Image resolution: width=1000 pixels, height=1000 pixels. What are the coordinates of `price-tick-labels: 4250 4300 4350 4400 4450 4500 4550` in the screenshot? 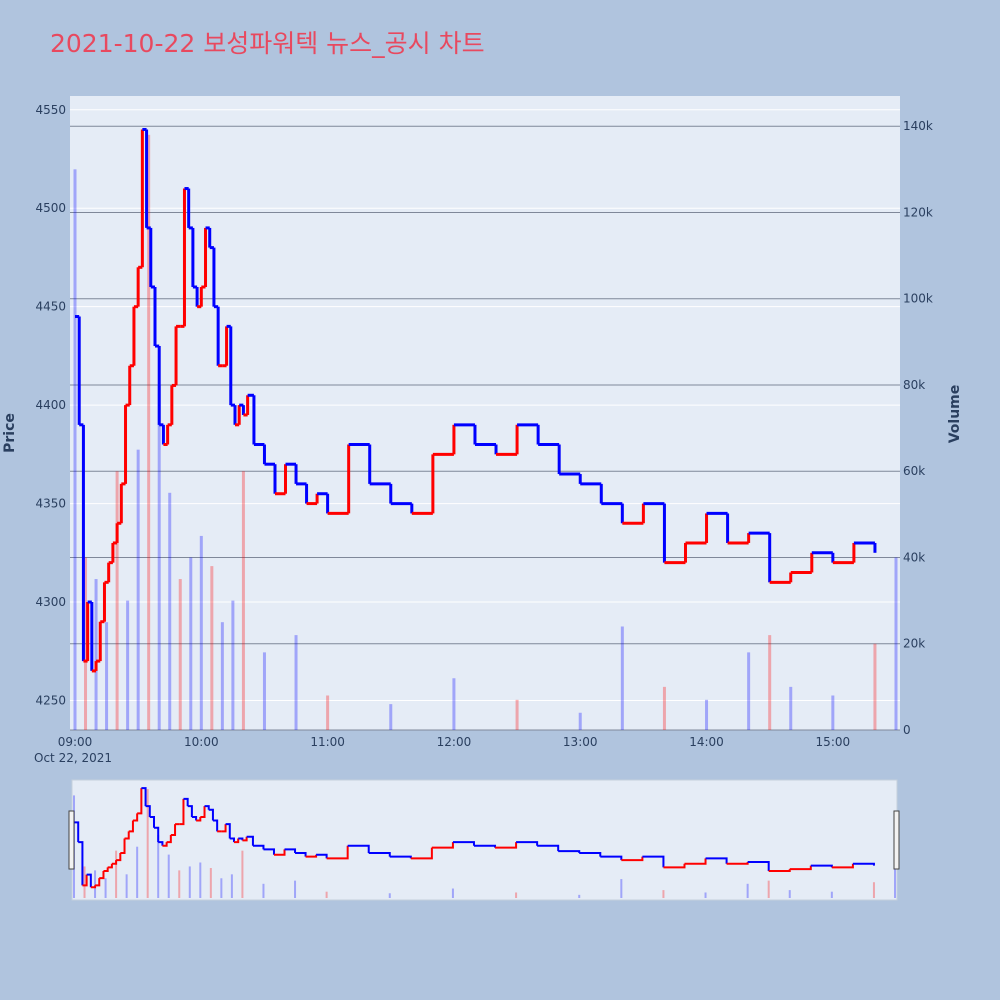 It's located at (50, 405).